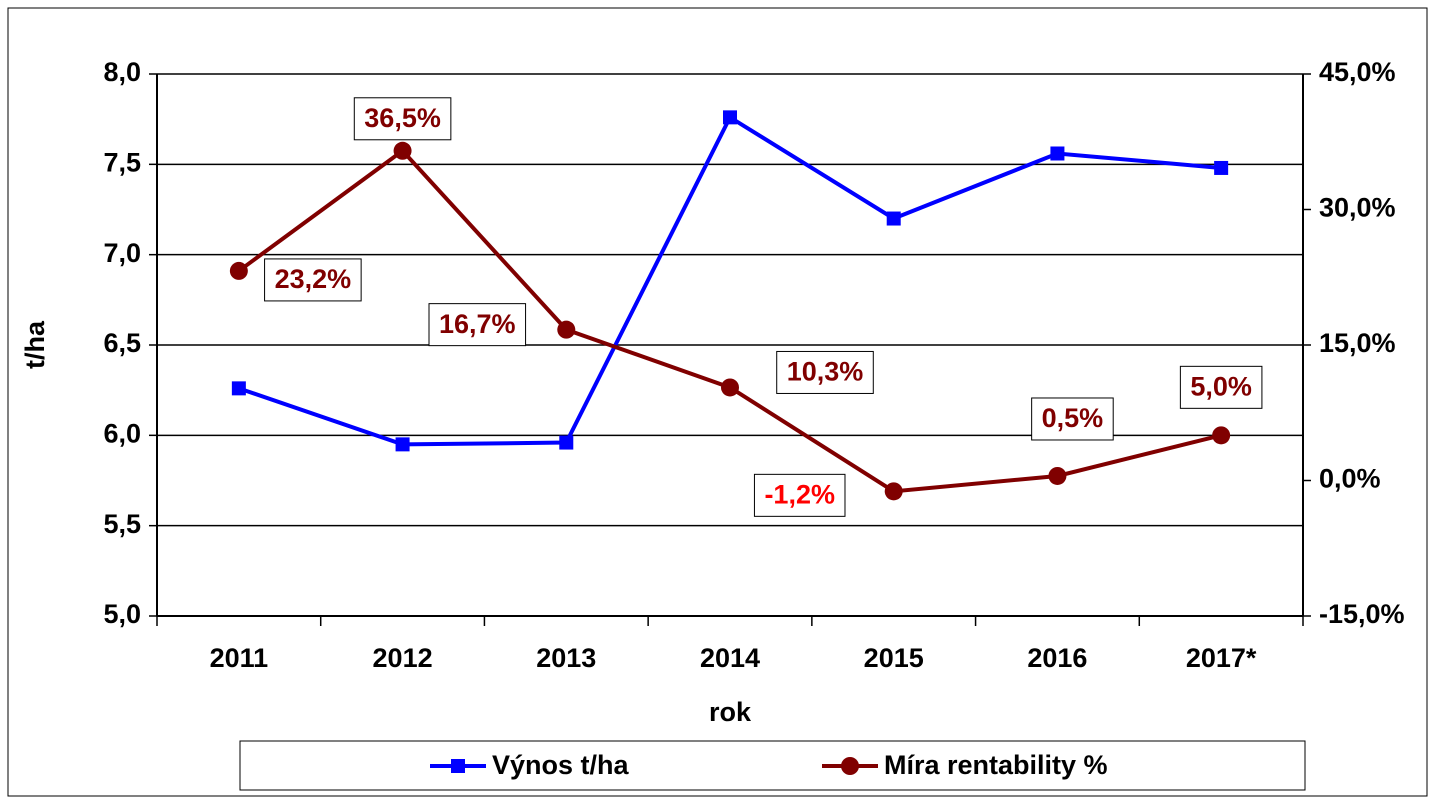 Image resolution: width=1435 pixels, height=809 pixels. I want to click on y-tick-label: 7,0, so click(122, 253).